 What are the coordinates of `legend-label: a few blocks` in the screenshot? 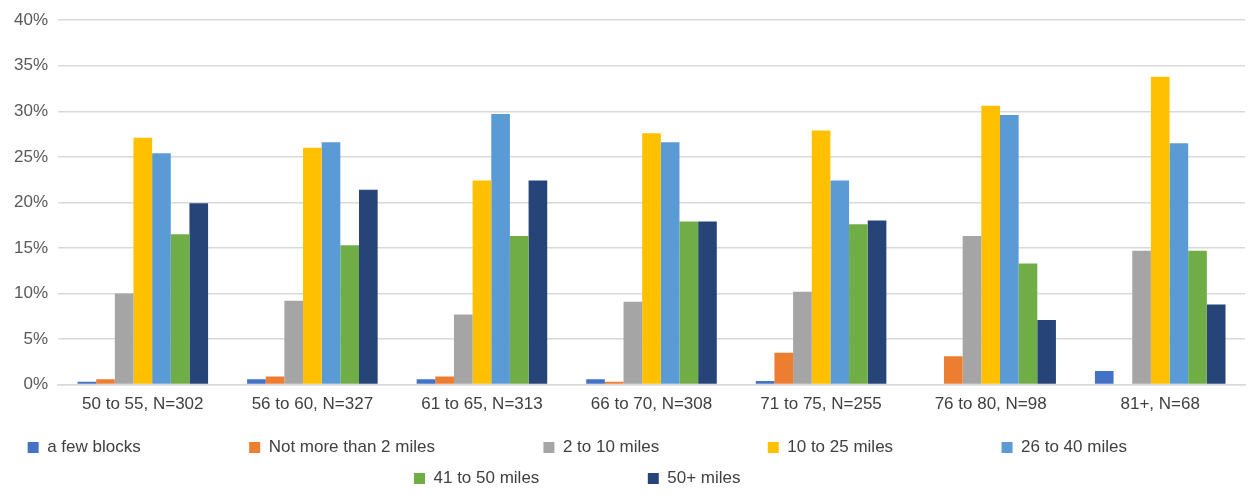 It's located at (141, 447).